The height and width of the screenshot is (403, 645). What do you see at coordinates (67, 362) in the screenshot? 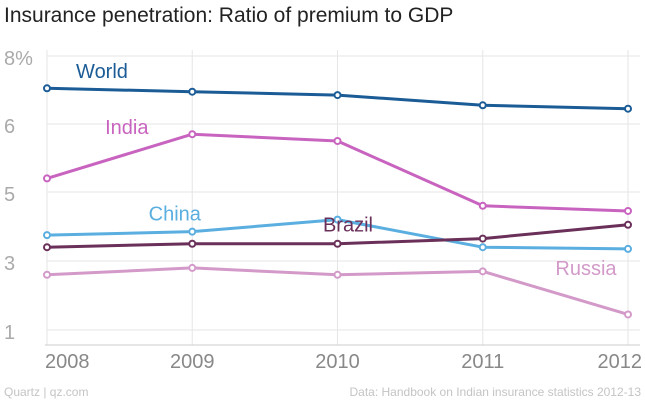
I see `x-tick-label: 2008` at bounding box center [67, 362].